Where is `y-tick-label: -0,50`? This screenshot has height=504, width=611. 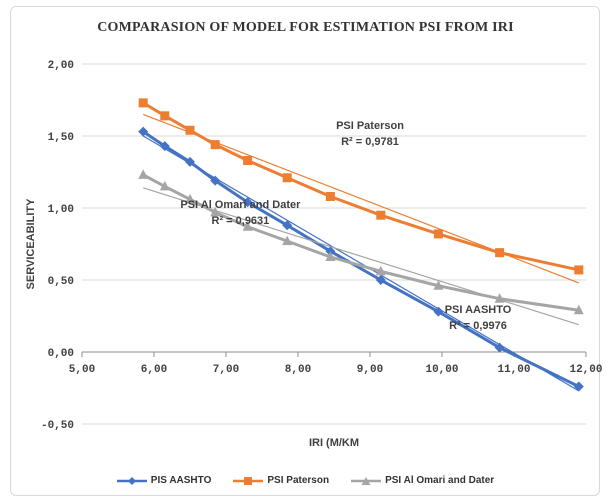
y-tick-label: -0,50 is located at coordinates (57, 426).